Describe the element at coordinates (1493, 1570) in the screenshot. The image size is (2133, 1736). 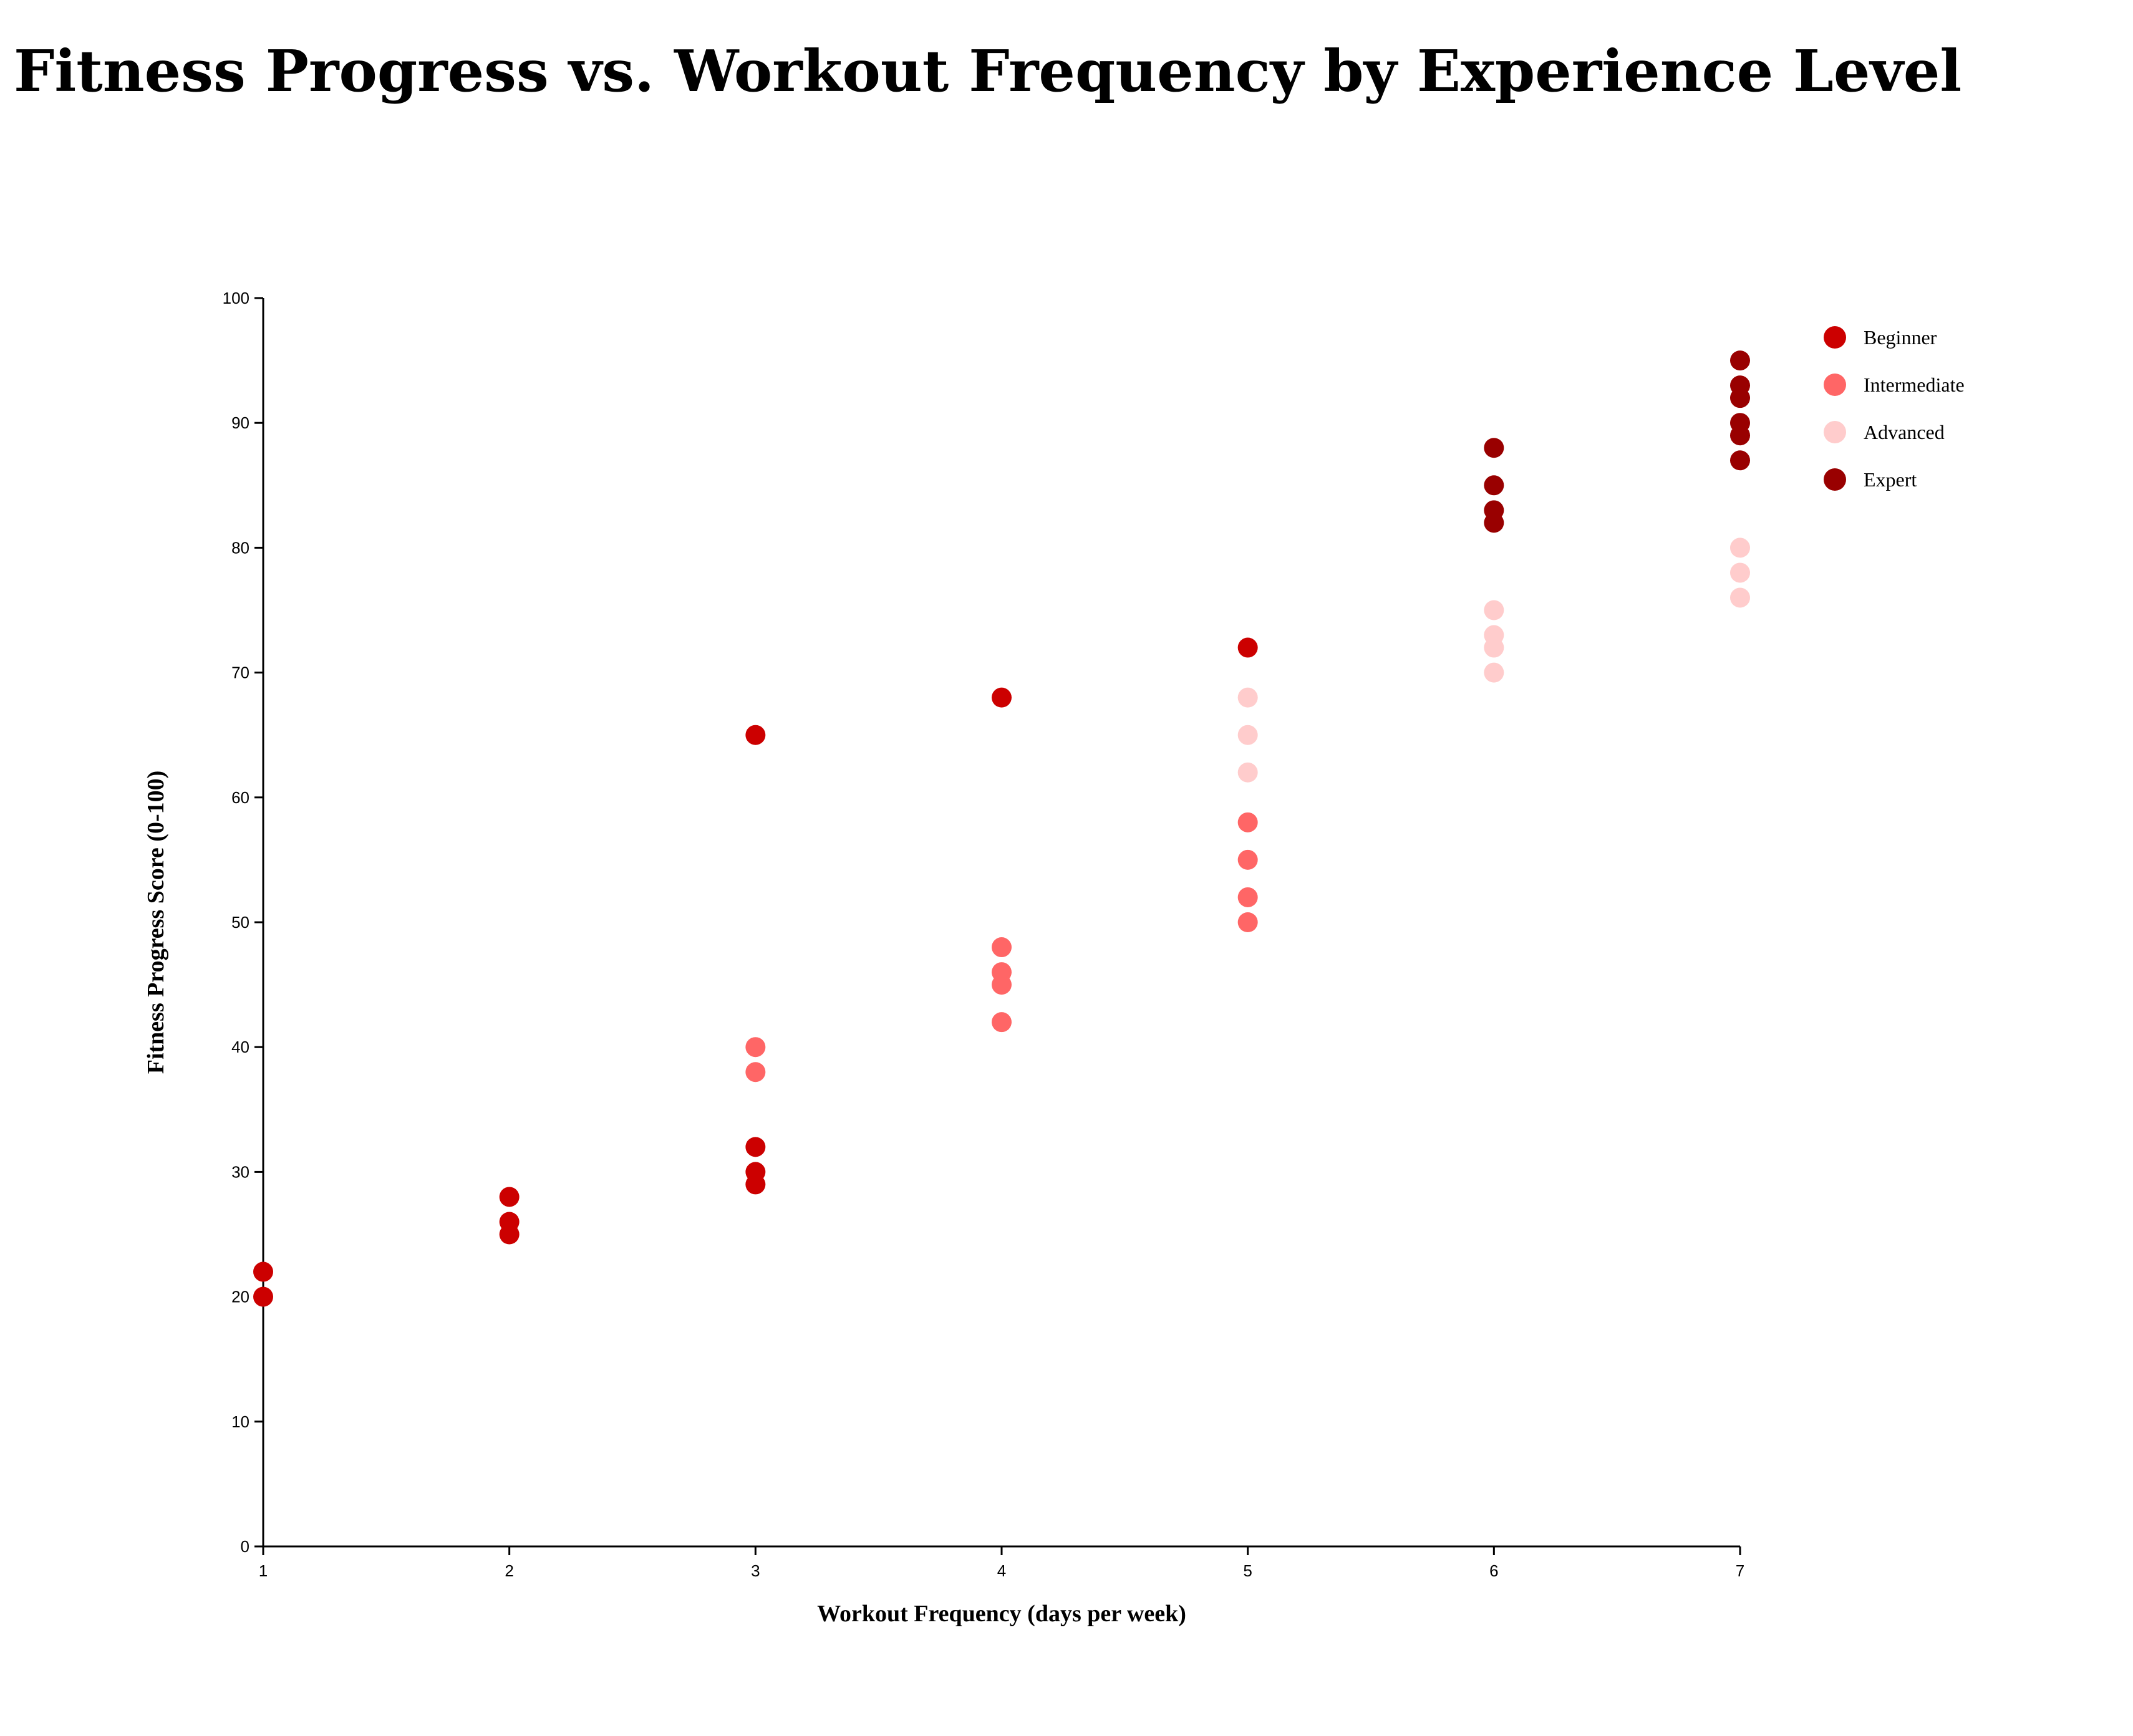
I see `x-tick-label: 6` at that location.